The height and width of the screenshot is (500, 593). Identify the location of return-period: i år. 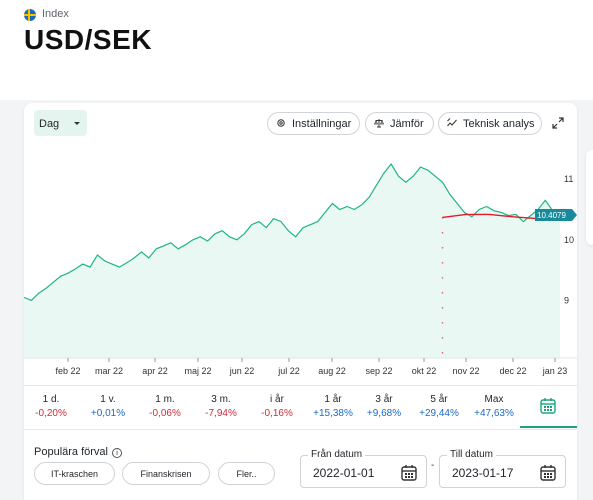
(277, 399).